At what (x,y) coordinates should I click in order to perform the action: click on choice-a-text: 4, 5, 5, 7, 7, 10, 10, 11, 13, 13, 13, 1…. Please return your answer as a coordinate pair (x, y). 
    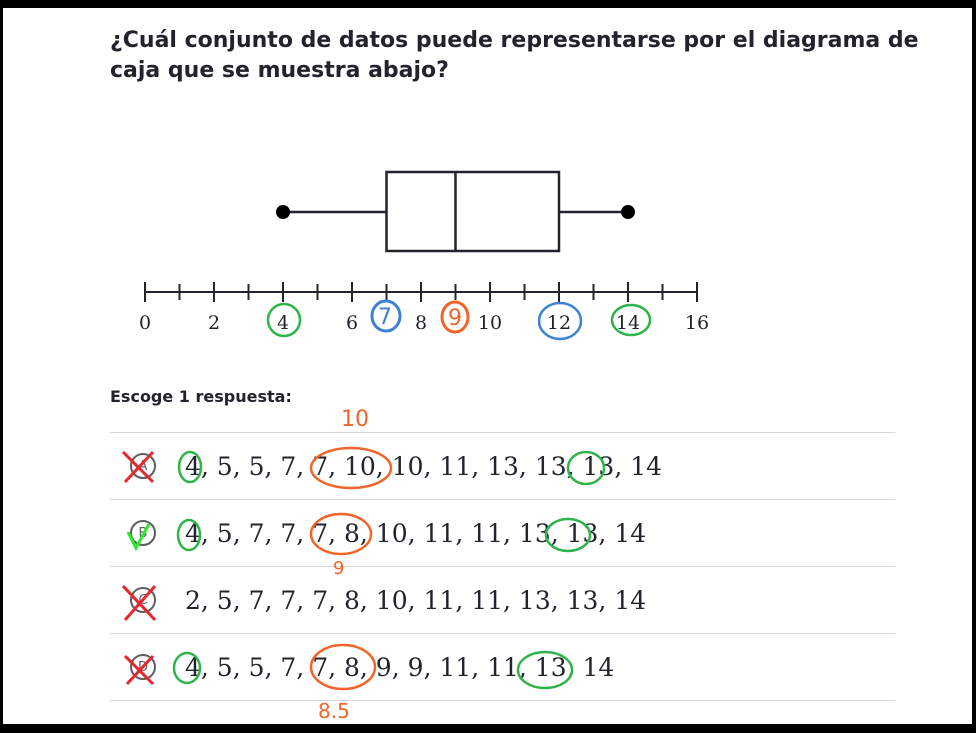
    Looking at the image, I should click on (424, 466).